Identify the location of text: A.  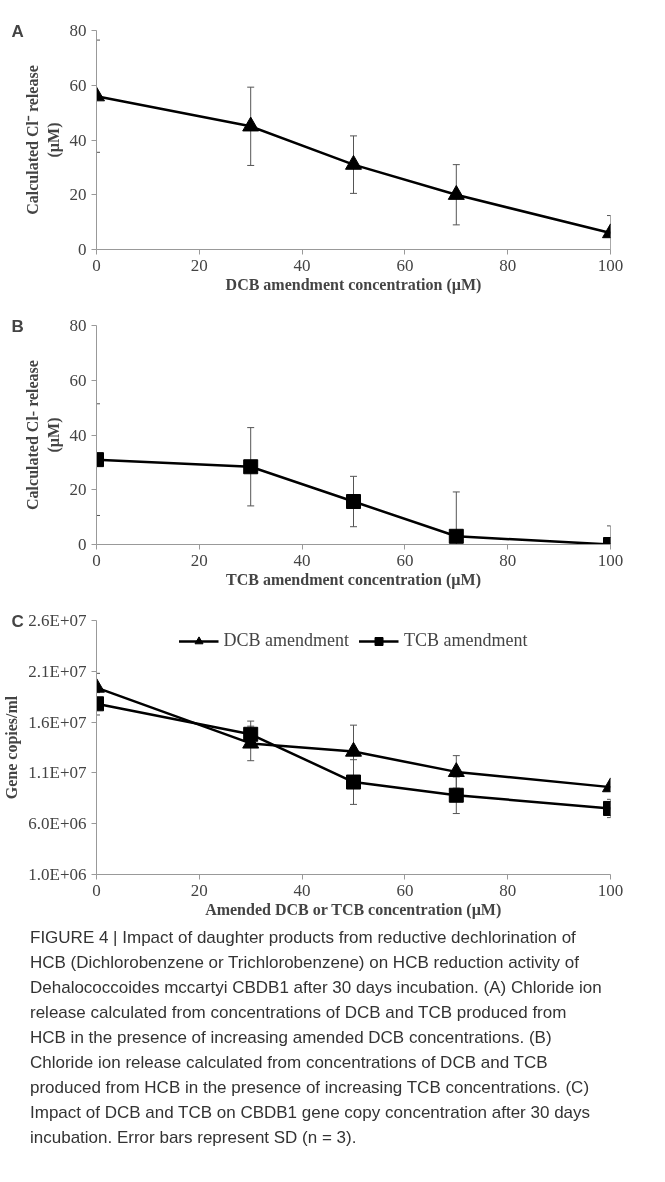
(17, 31).